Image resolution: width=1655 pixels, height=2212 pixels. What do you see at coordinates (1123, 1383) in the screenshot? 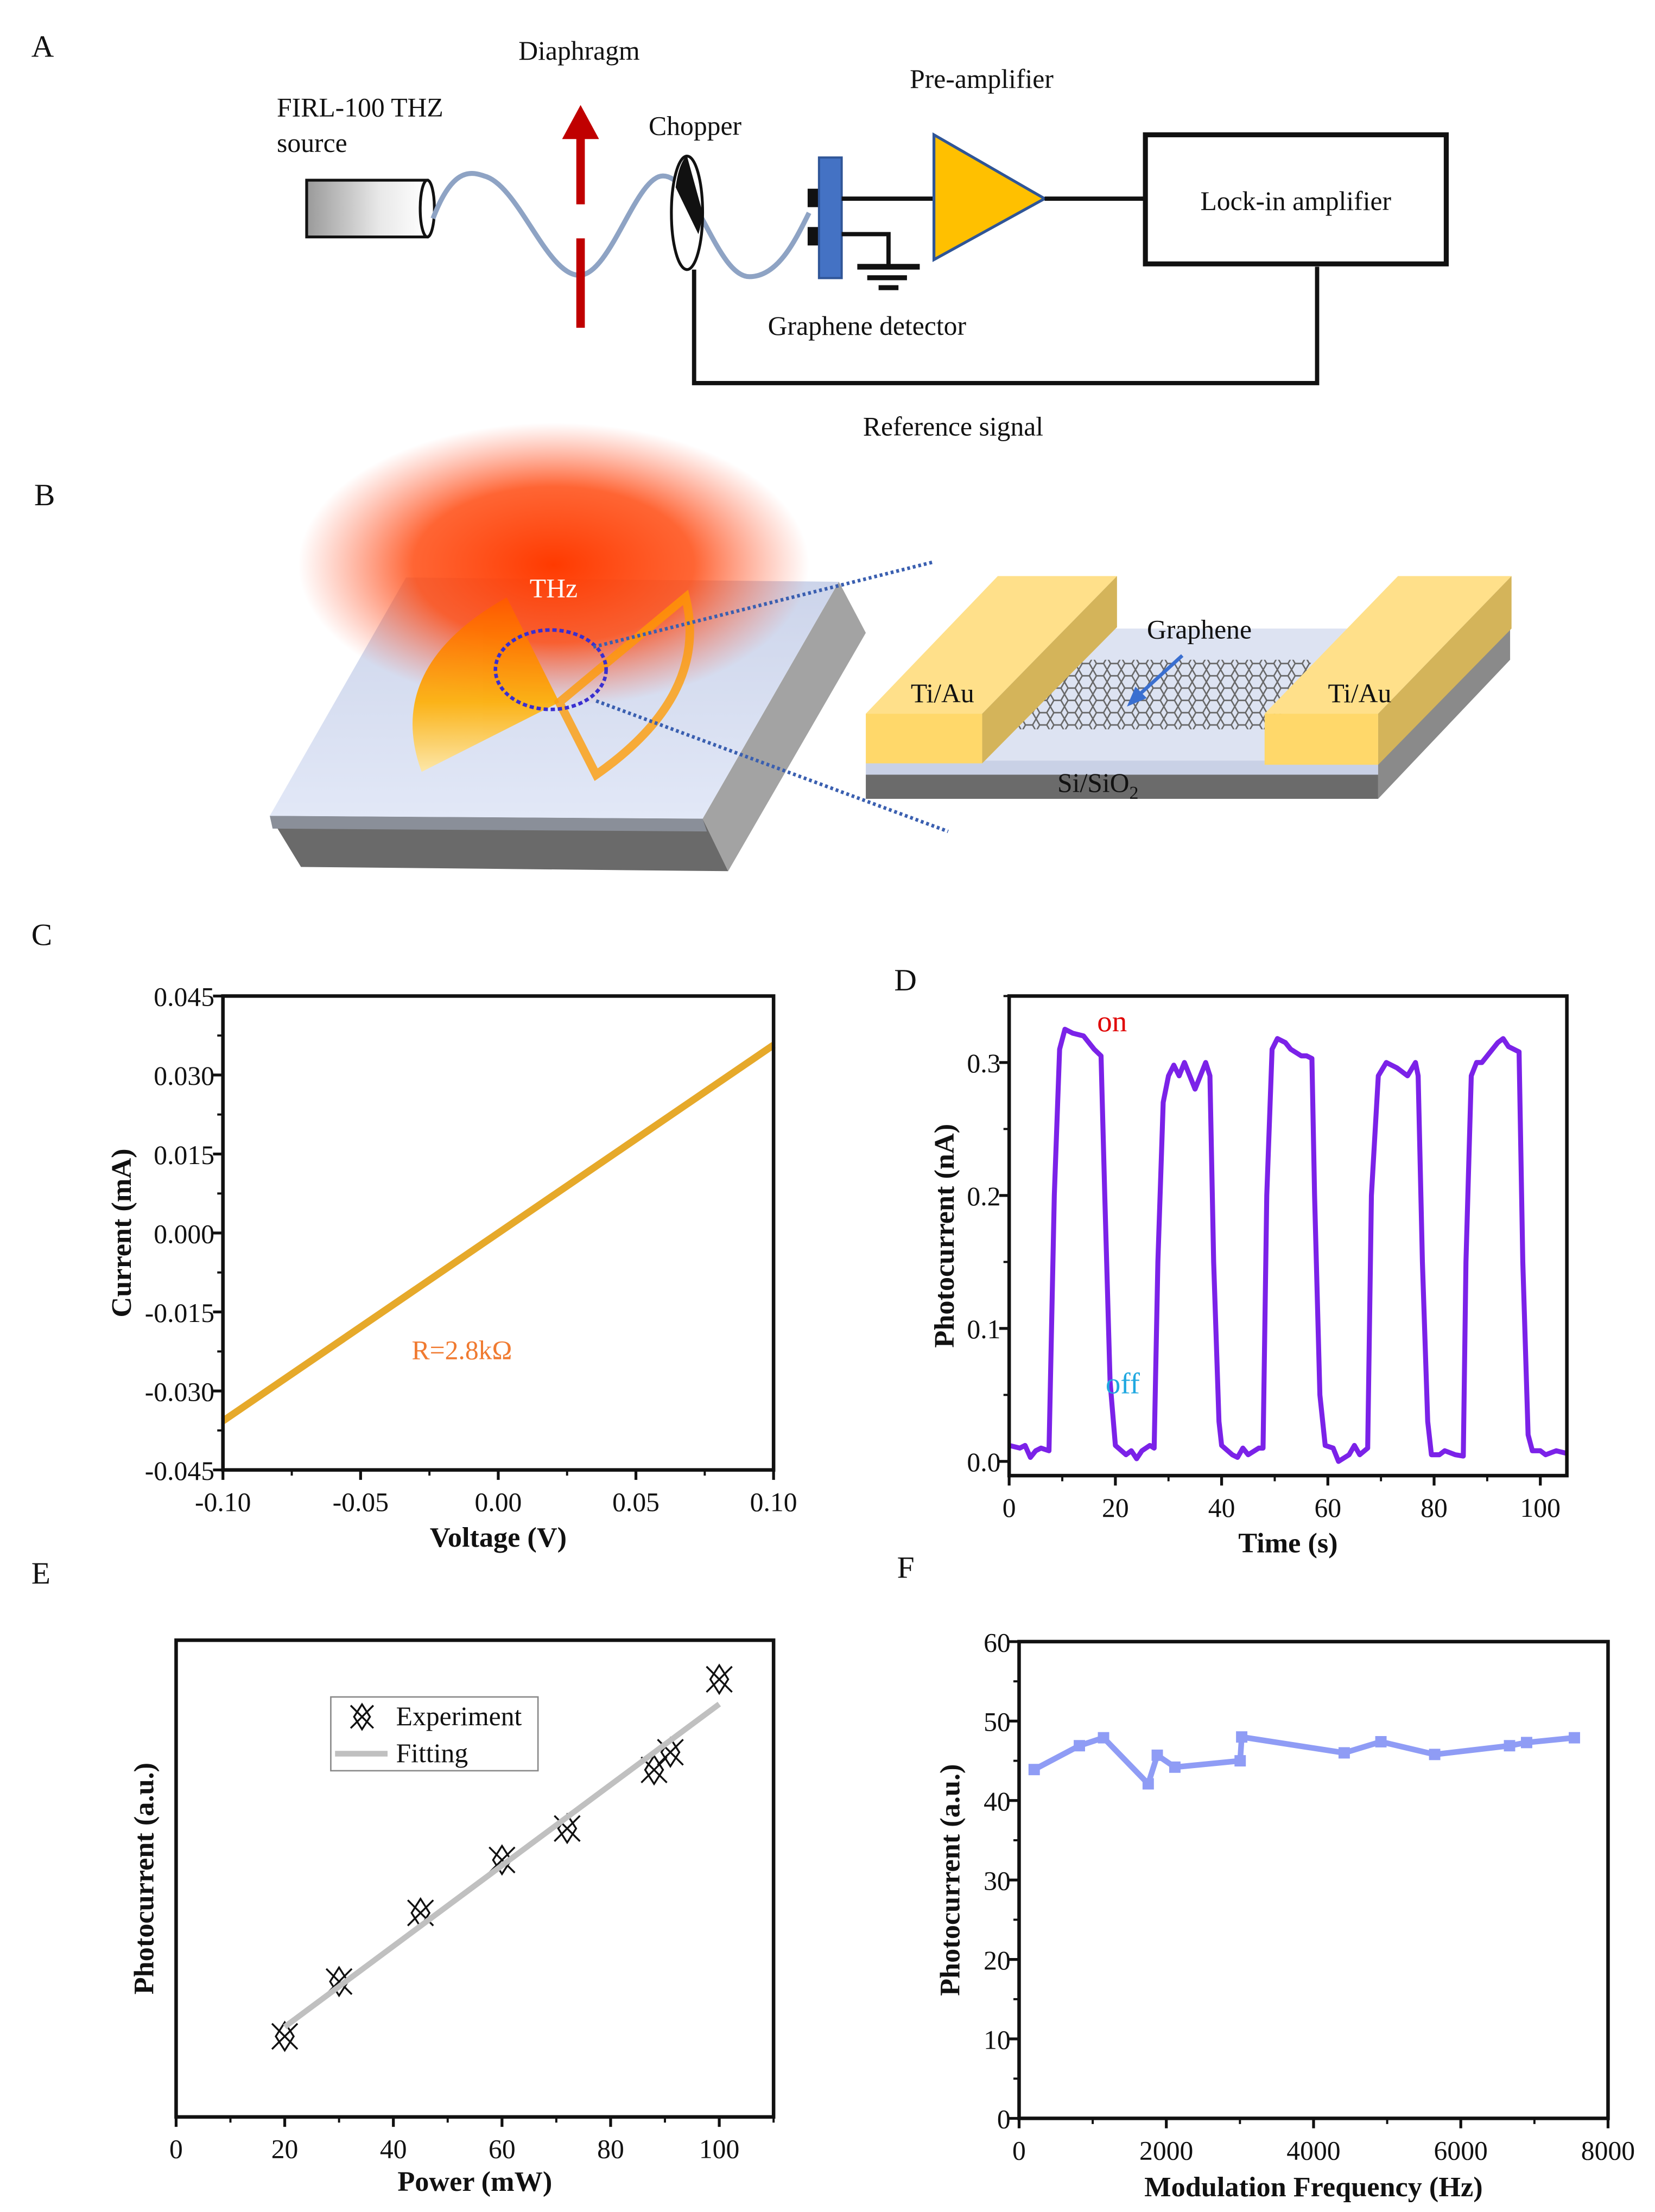
I see `off-annotation: off` at bounding box center [1123, 1383].